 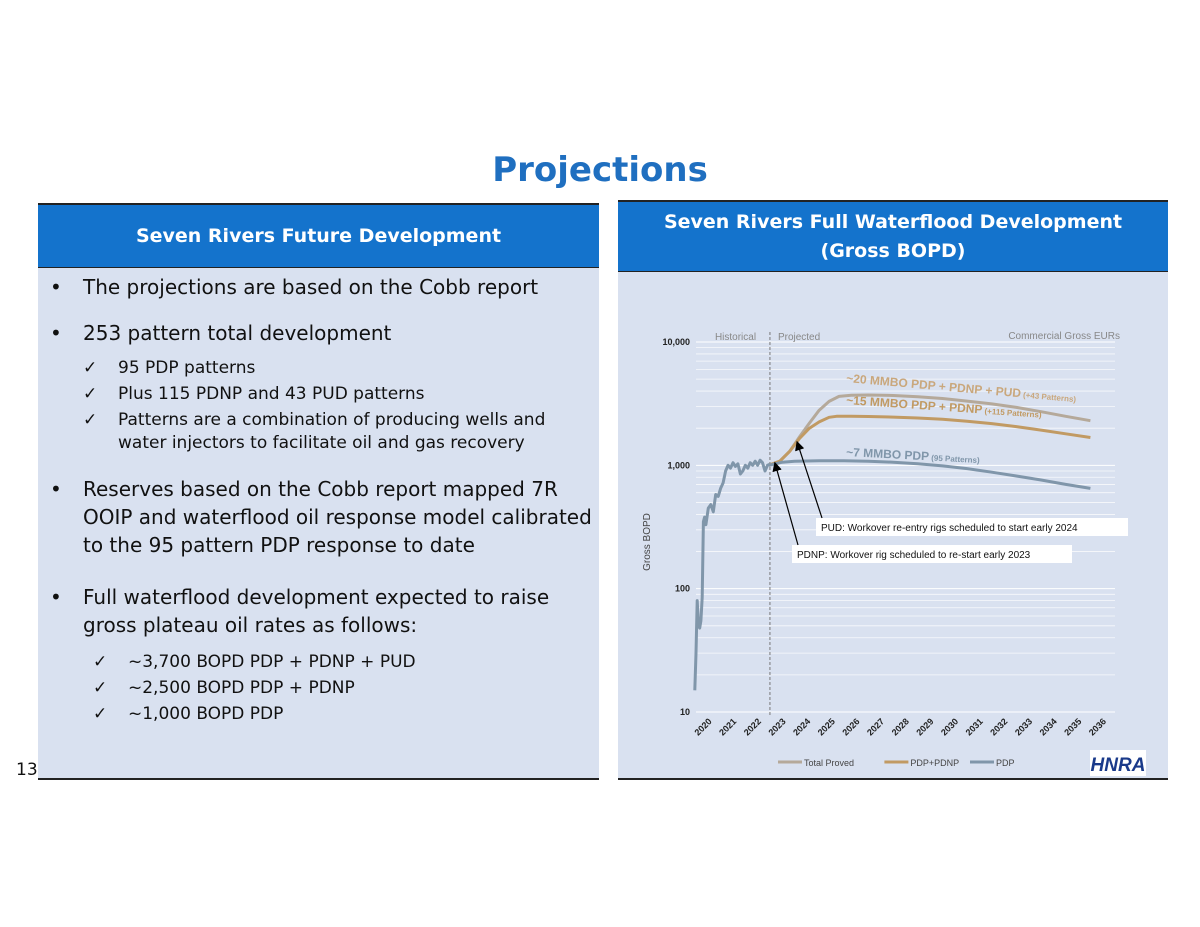 I want to click on sub-item-pdp-patterns: ✓ 95 PDP patterns, so click(x=169, y=368).